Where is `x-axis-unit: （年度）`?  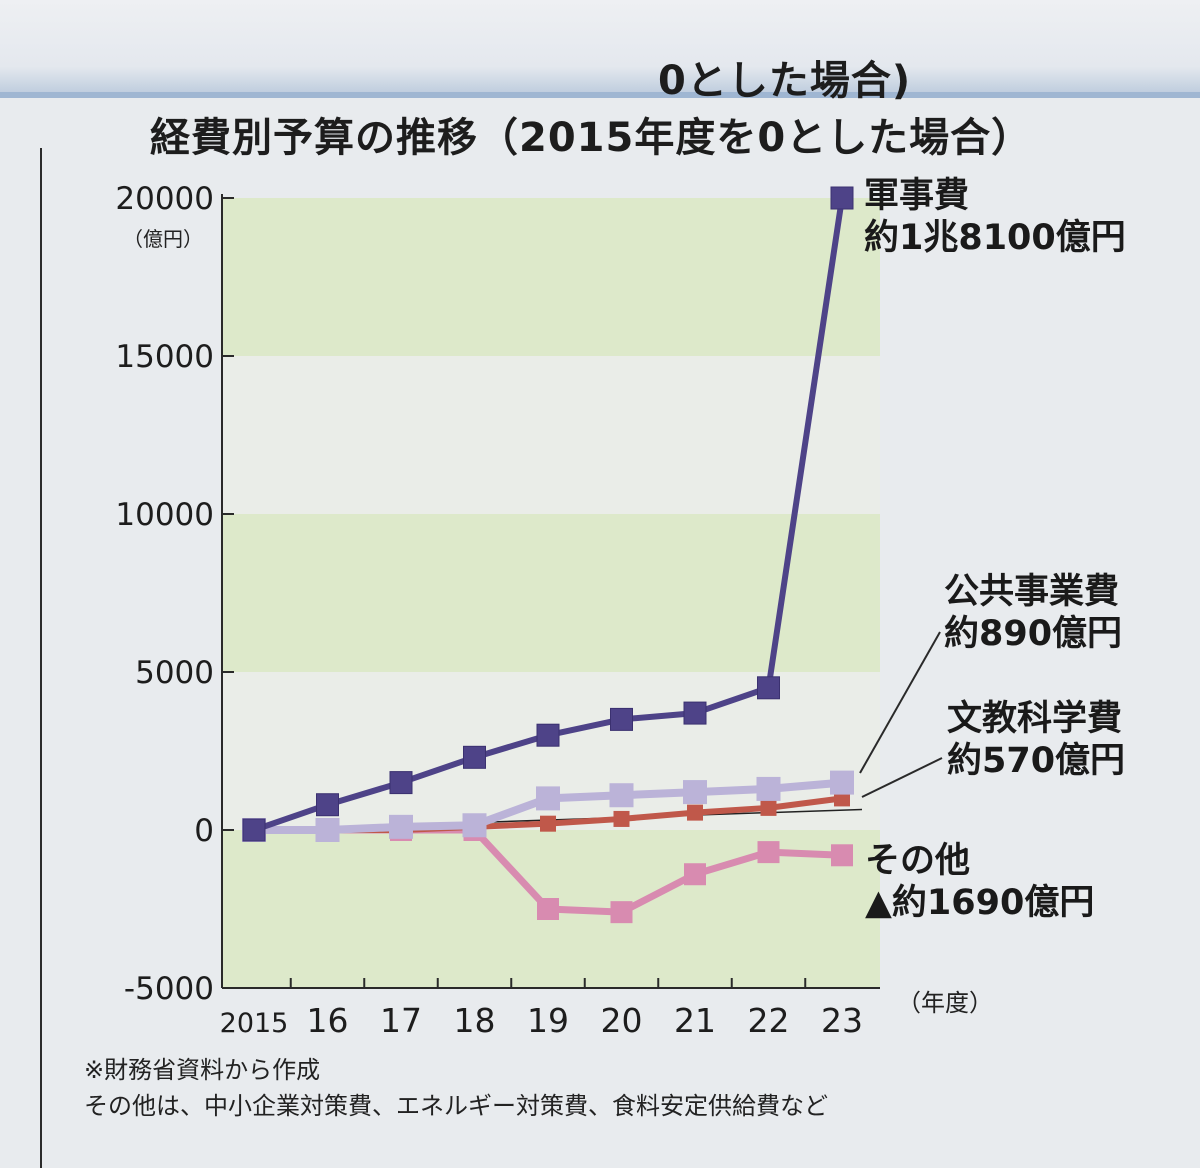
x-axis-unit: （年度） is located at coordinates (945, 1003).